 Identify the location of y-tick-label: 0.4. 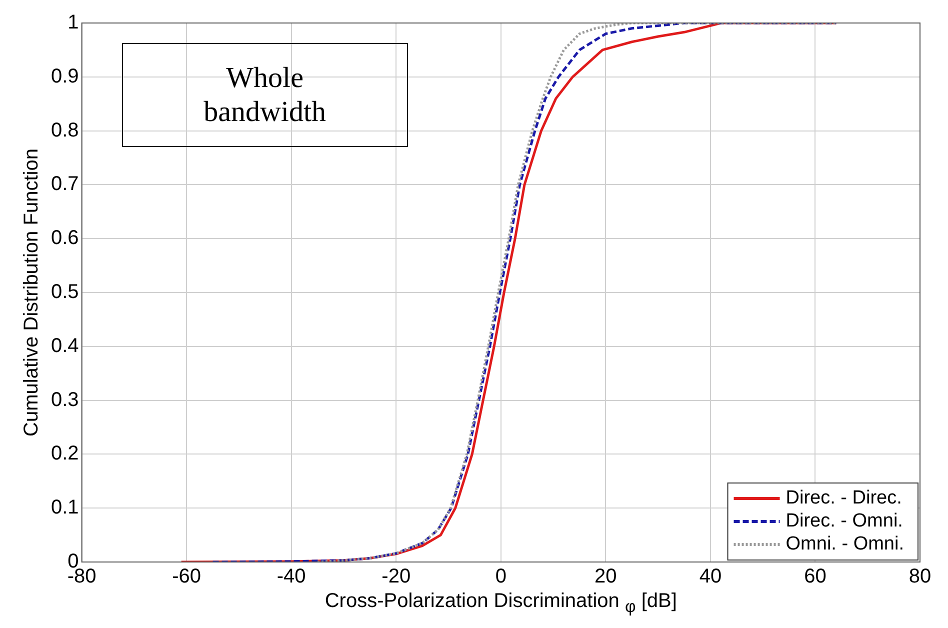
(64, 345).